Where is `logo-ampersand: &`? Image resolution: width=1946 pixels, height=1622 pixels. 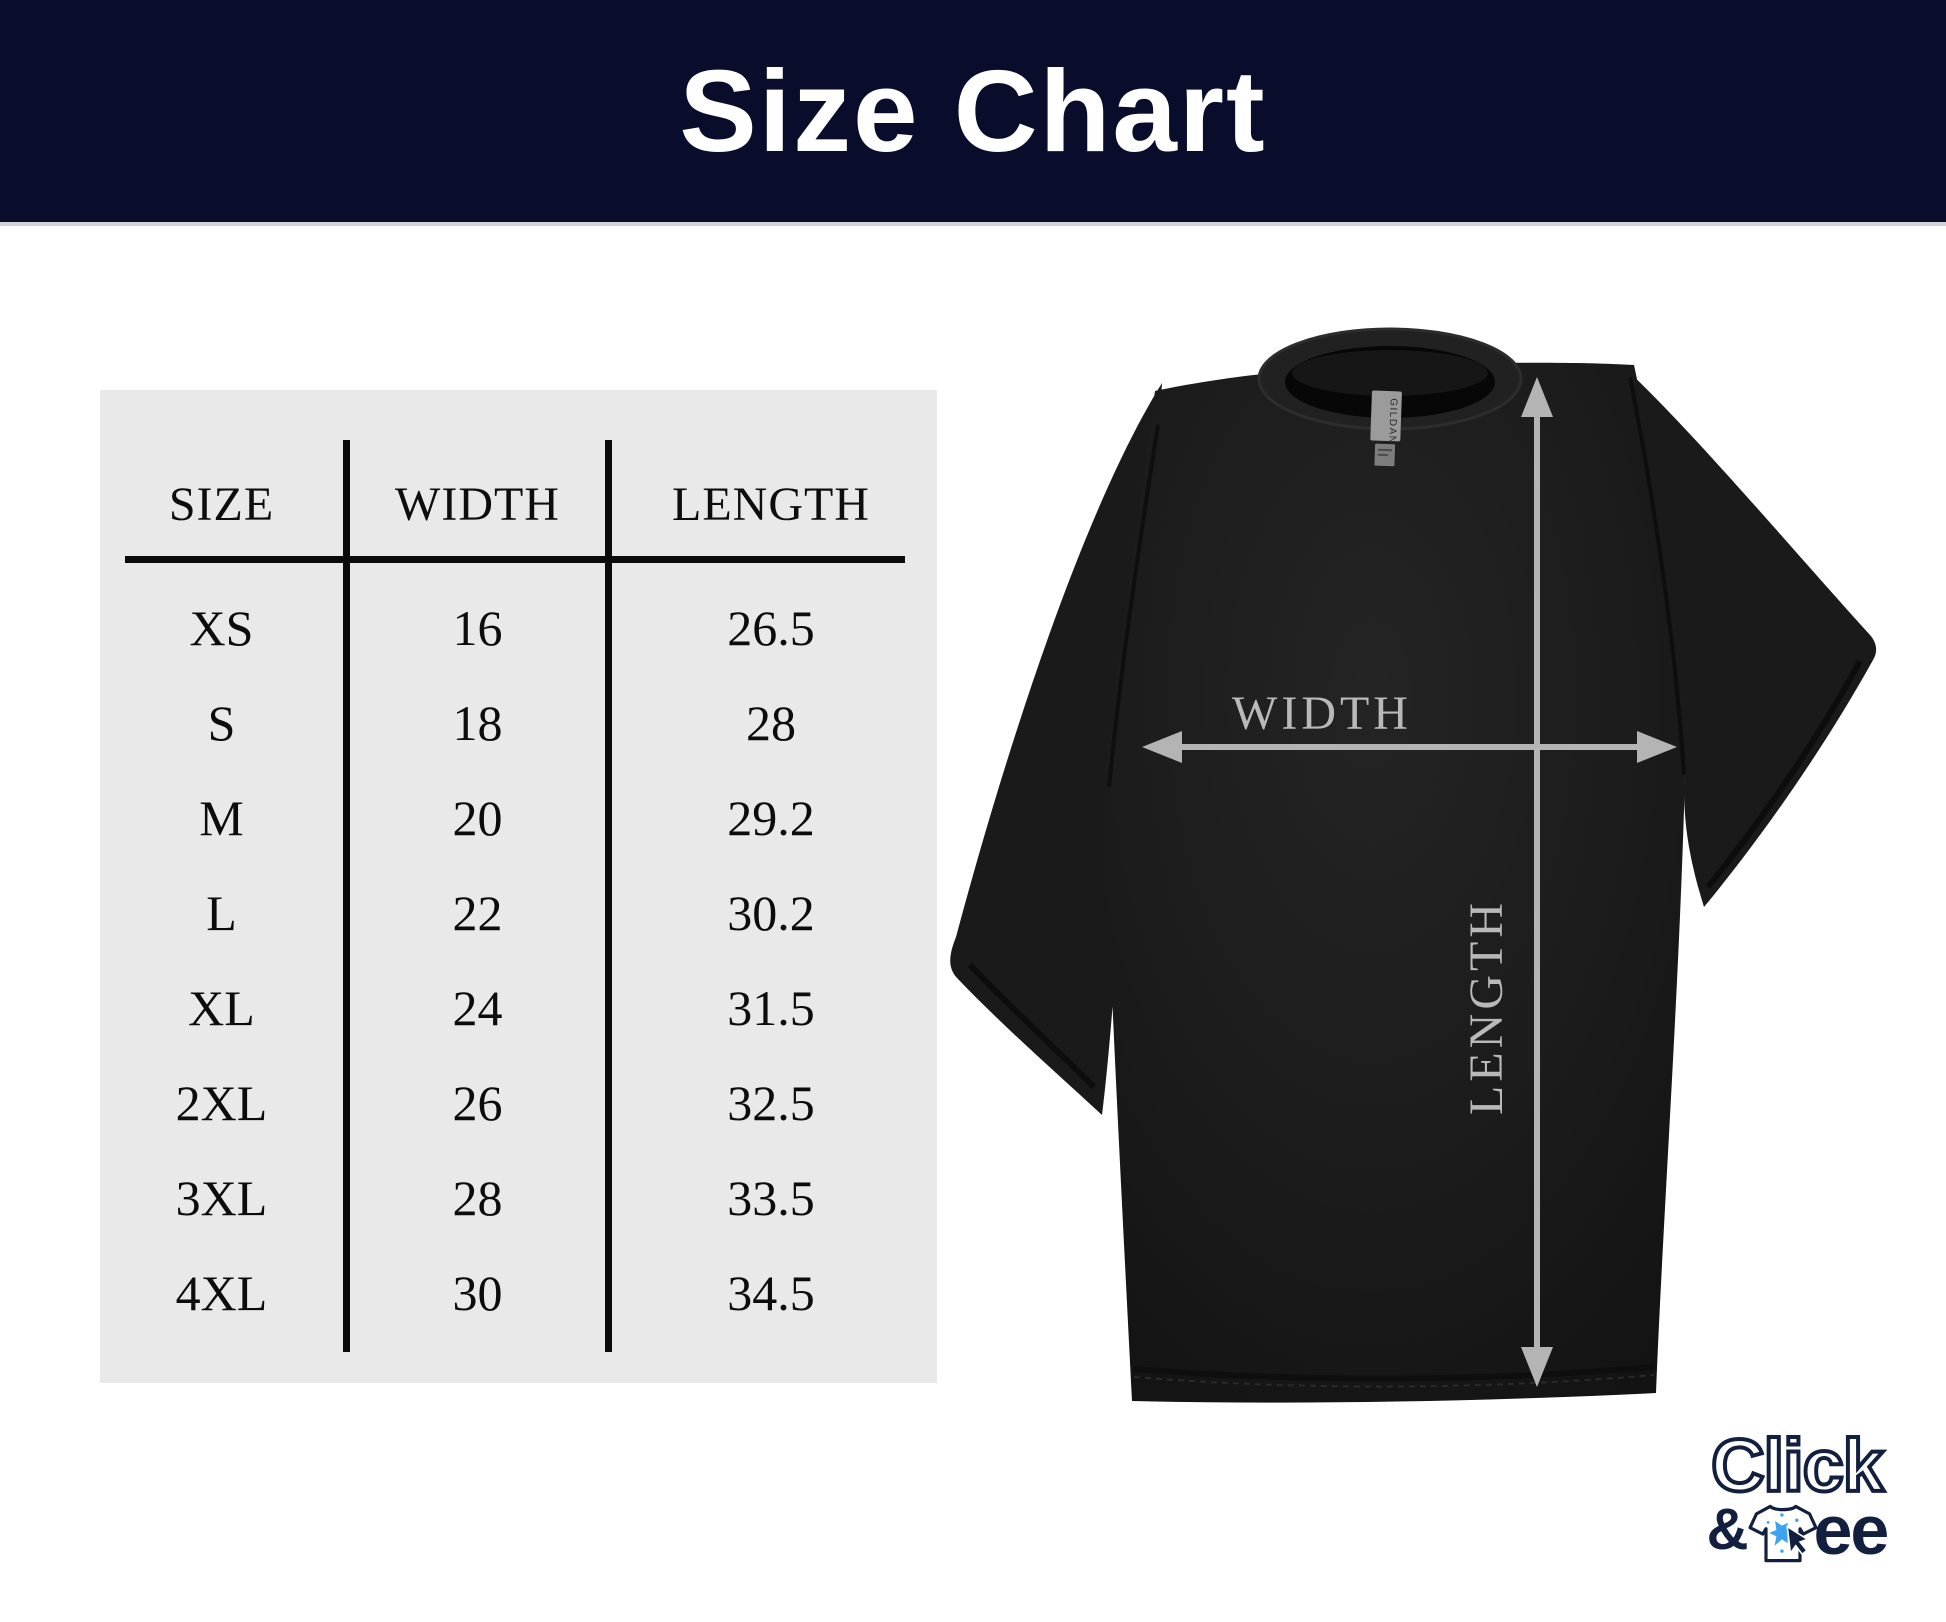
logo-ampersand: & is located at coordinates (1727, 1529).